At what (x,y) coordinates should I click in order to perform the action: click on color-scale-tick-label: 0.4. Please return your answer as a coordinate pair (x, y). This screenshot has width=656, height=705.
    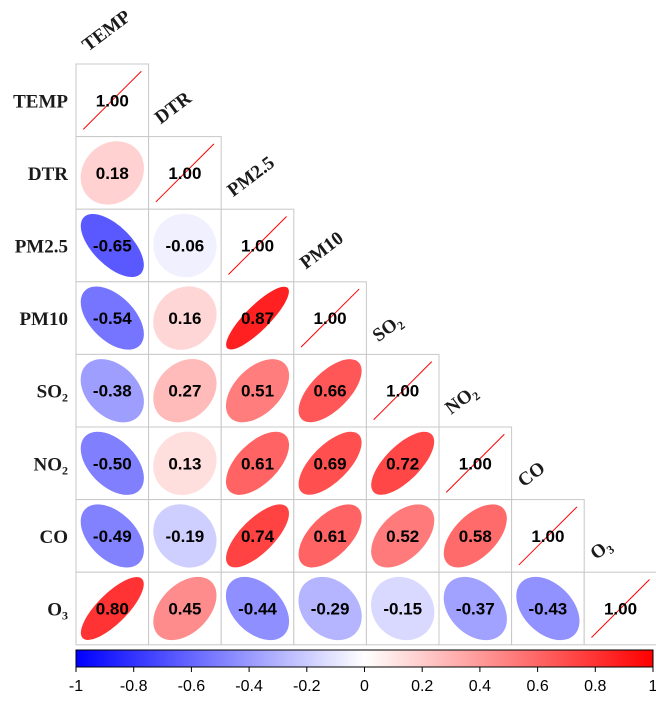
    Looking at the image, I should click on (480, 686).